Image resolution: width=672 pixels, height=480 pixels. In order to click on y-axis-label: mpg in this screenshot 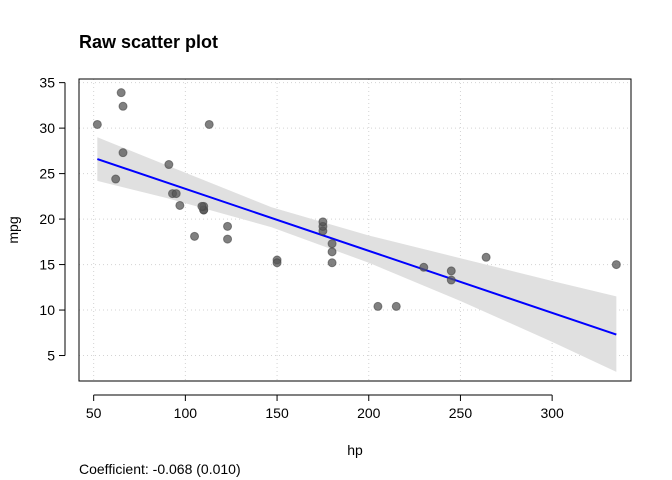, I will do `click(13, 229)`.